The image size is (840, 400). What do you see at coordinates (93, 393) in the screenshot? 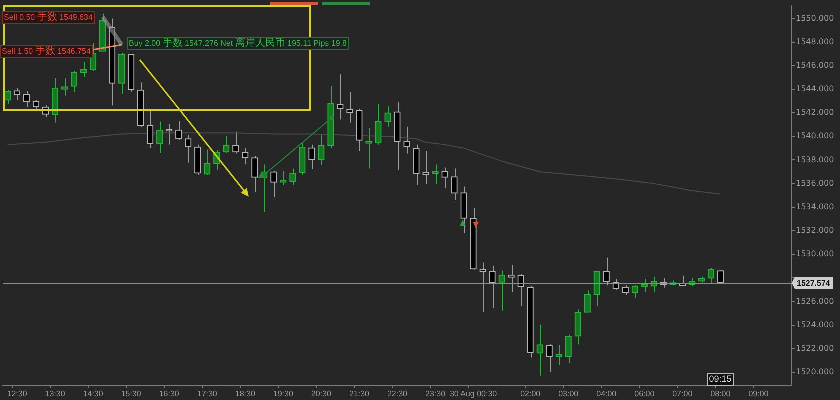
I see `x-tick-label: 14:30` at bounding box center [93, 393].